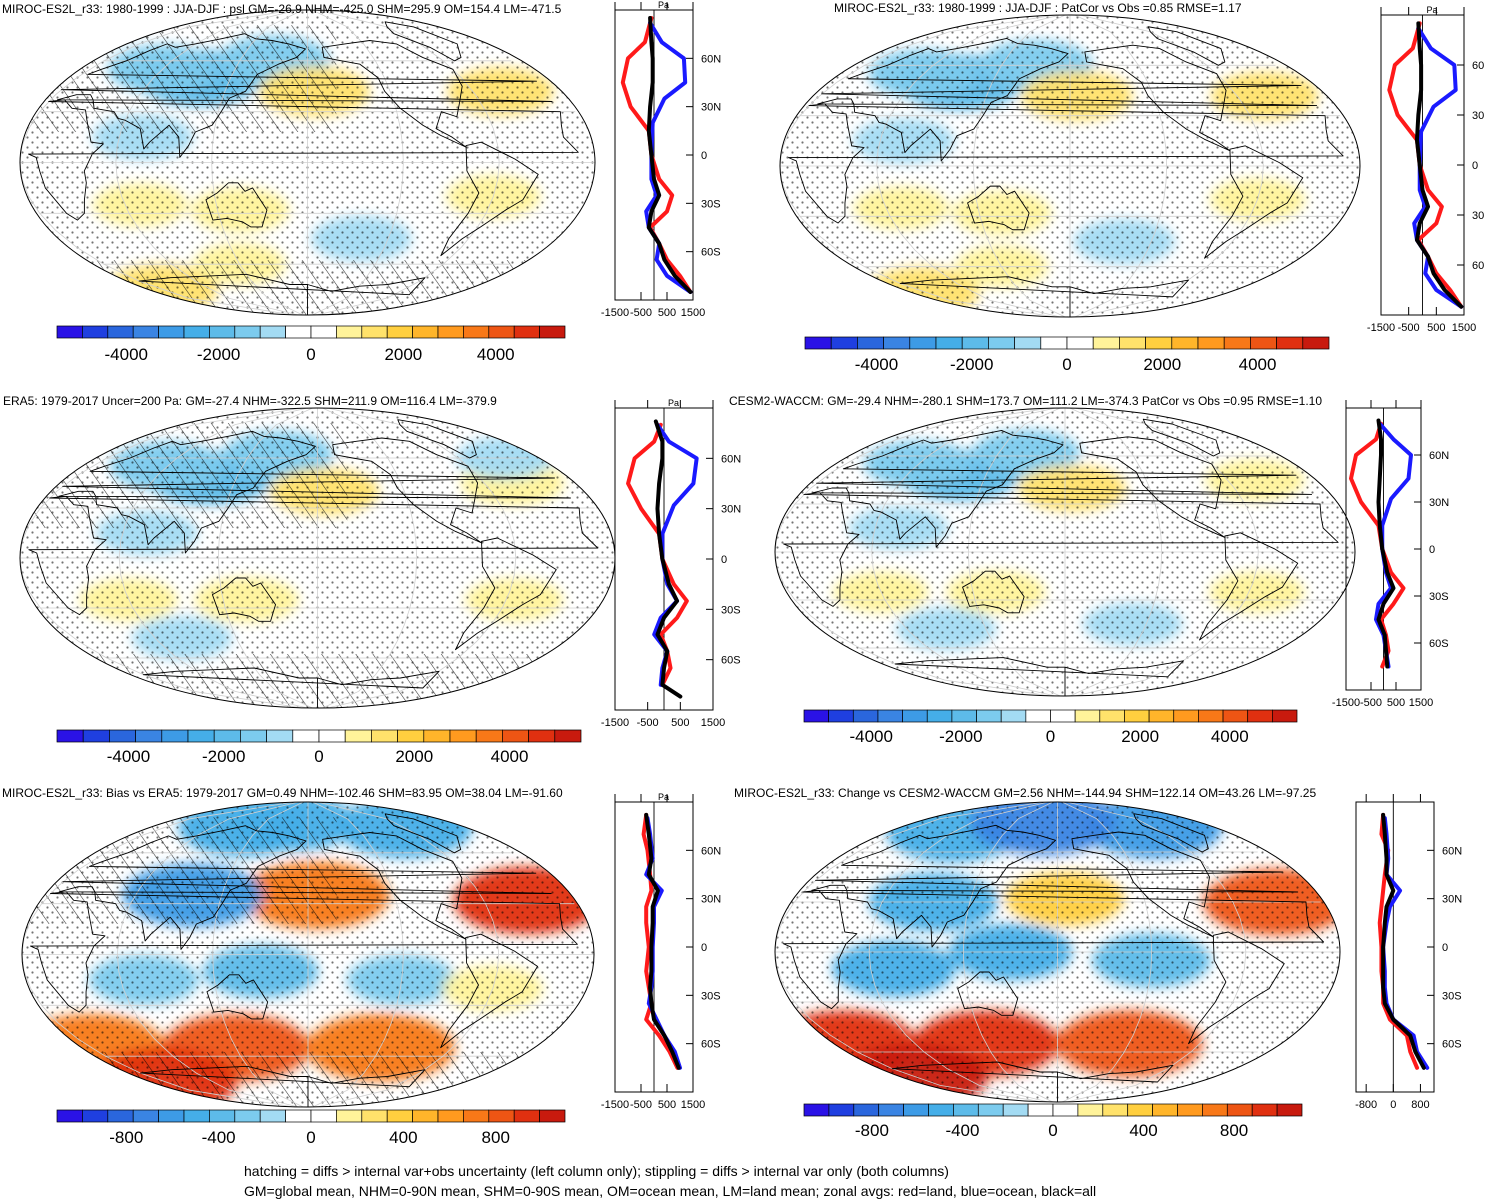 This screenshot has height=1203, width=1490. What do you see at coordinates (311, 1128) in the screenshot?
I see `colorbar-5: -800 -400 0 400 800` at bounding box center [311, 1128].